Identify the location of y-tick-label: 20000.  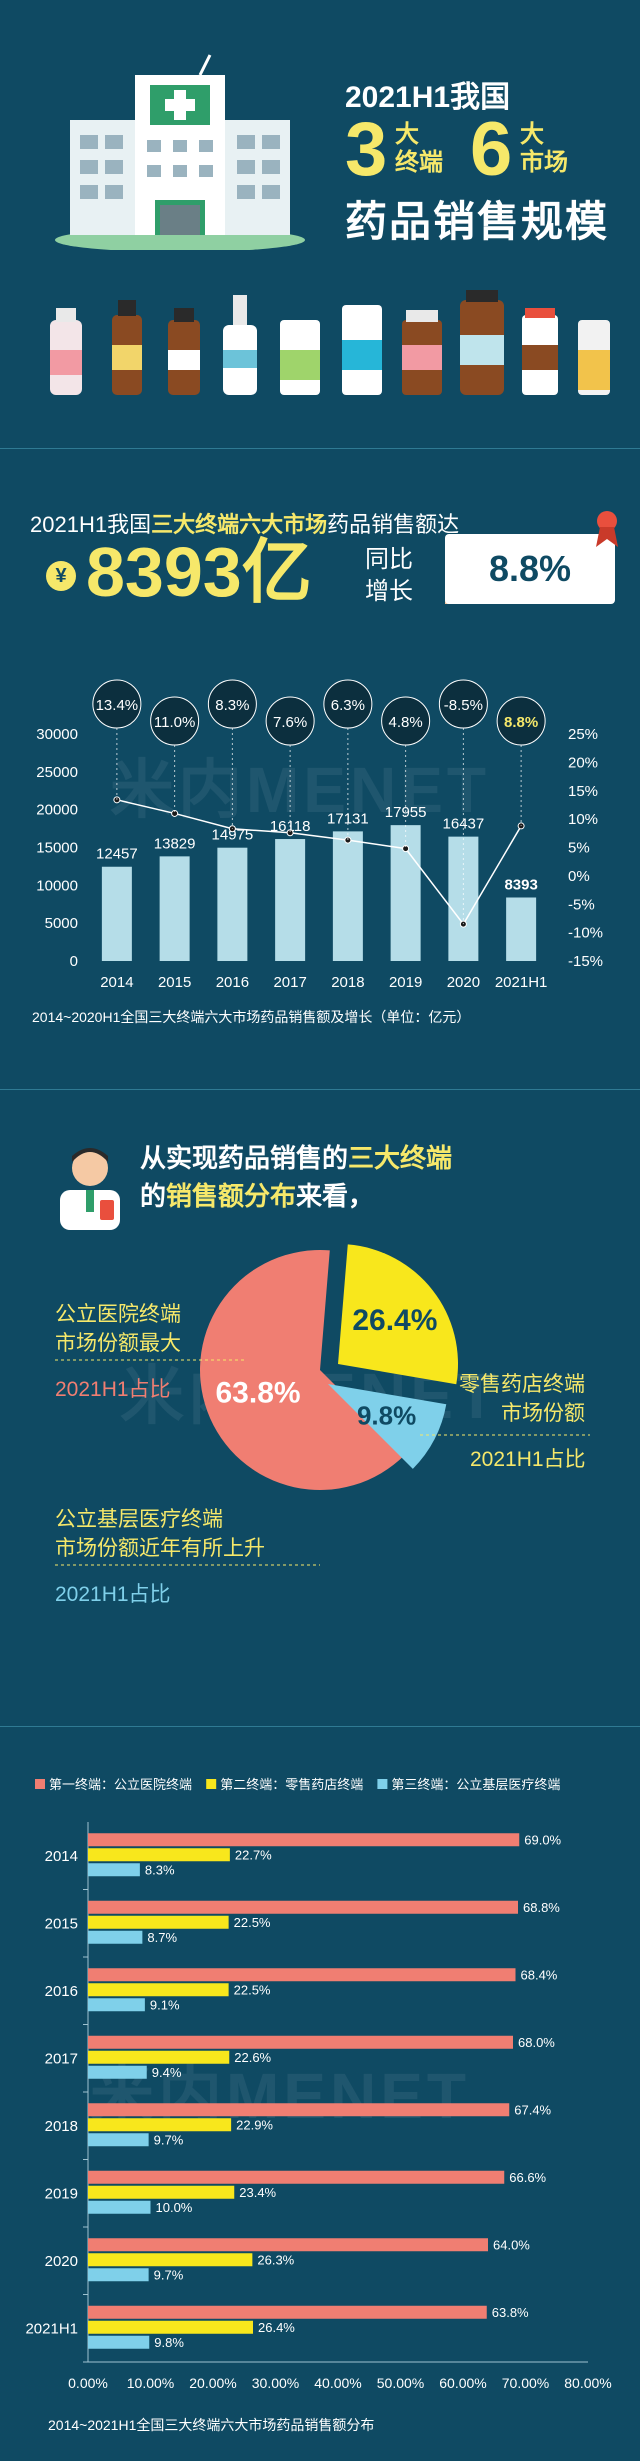
(57, 810).